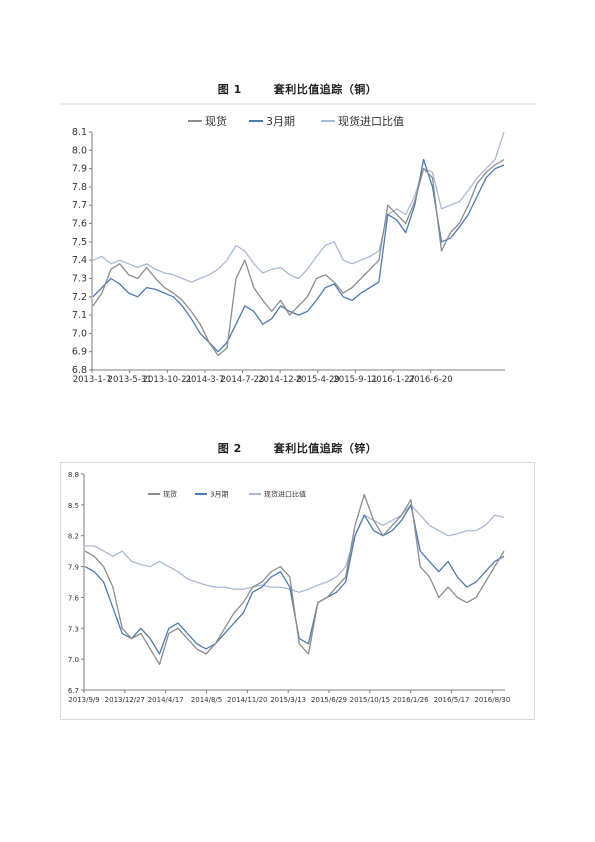 The image size is (595, 842). I want to click on figure1-title: 图 1 套利比值追踪（铜）, so click(297, 89).